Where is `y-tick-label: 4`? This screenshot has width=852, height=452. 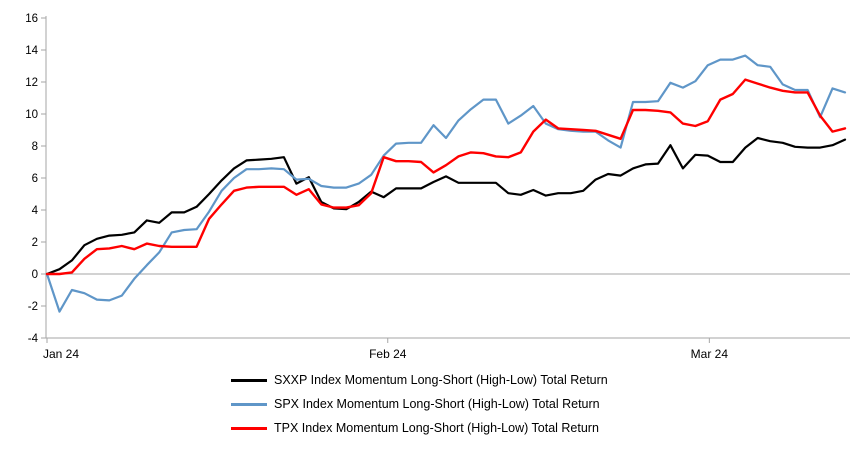
y-tick-label: 4 is located at coordinates (35, 211).